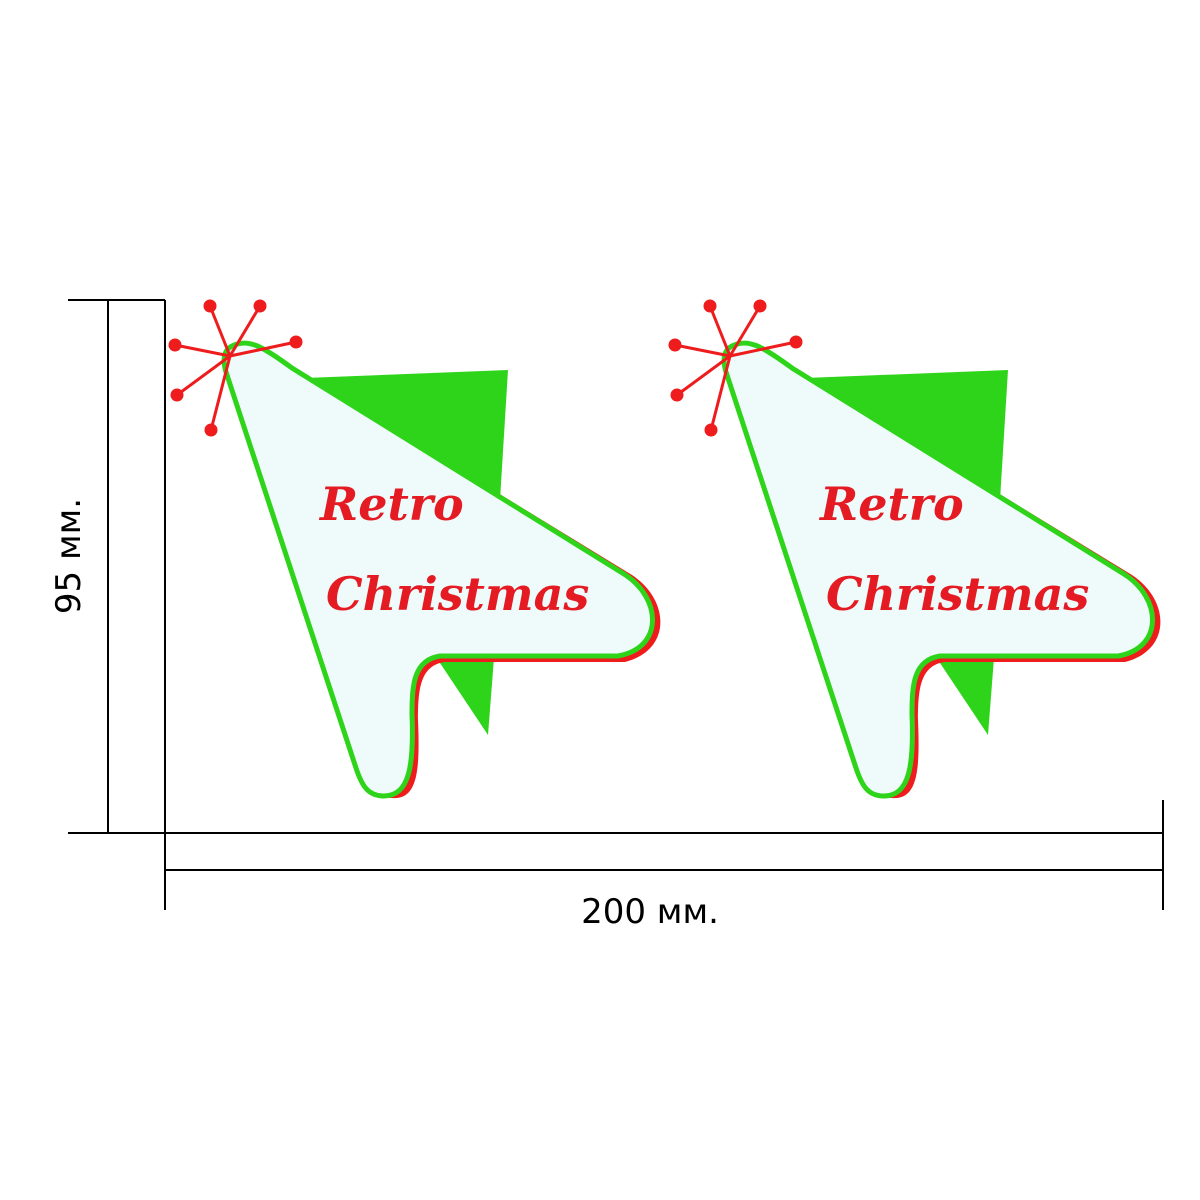 The image size is (1200, 1200). I want to click on sticker-left-line2: Christmas, so click(457, 594).